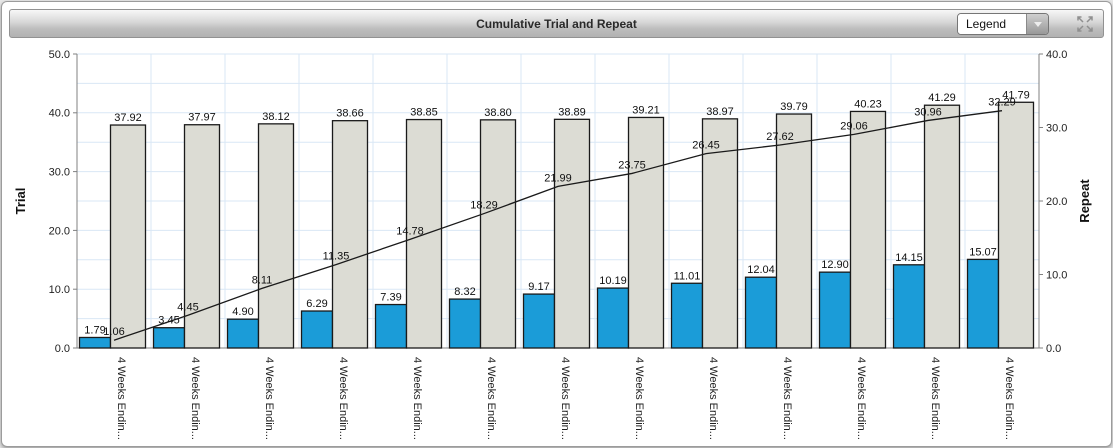  Describe the element at coordinates (983, 252) in the screenshot. I see `trial-bars-label: 15.07` at that location.